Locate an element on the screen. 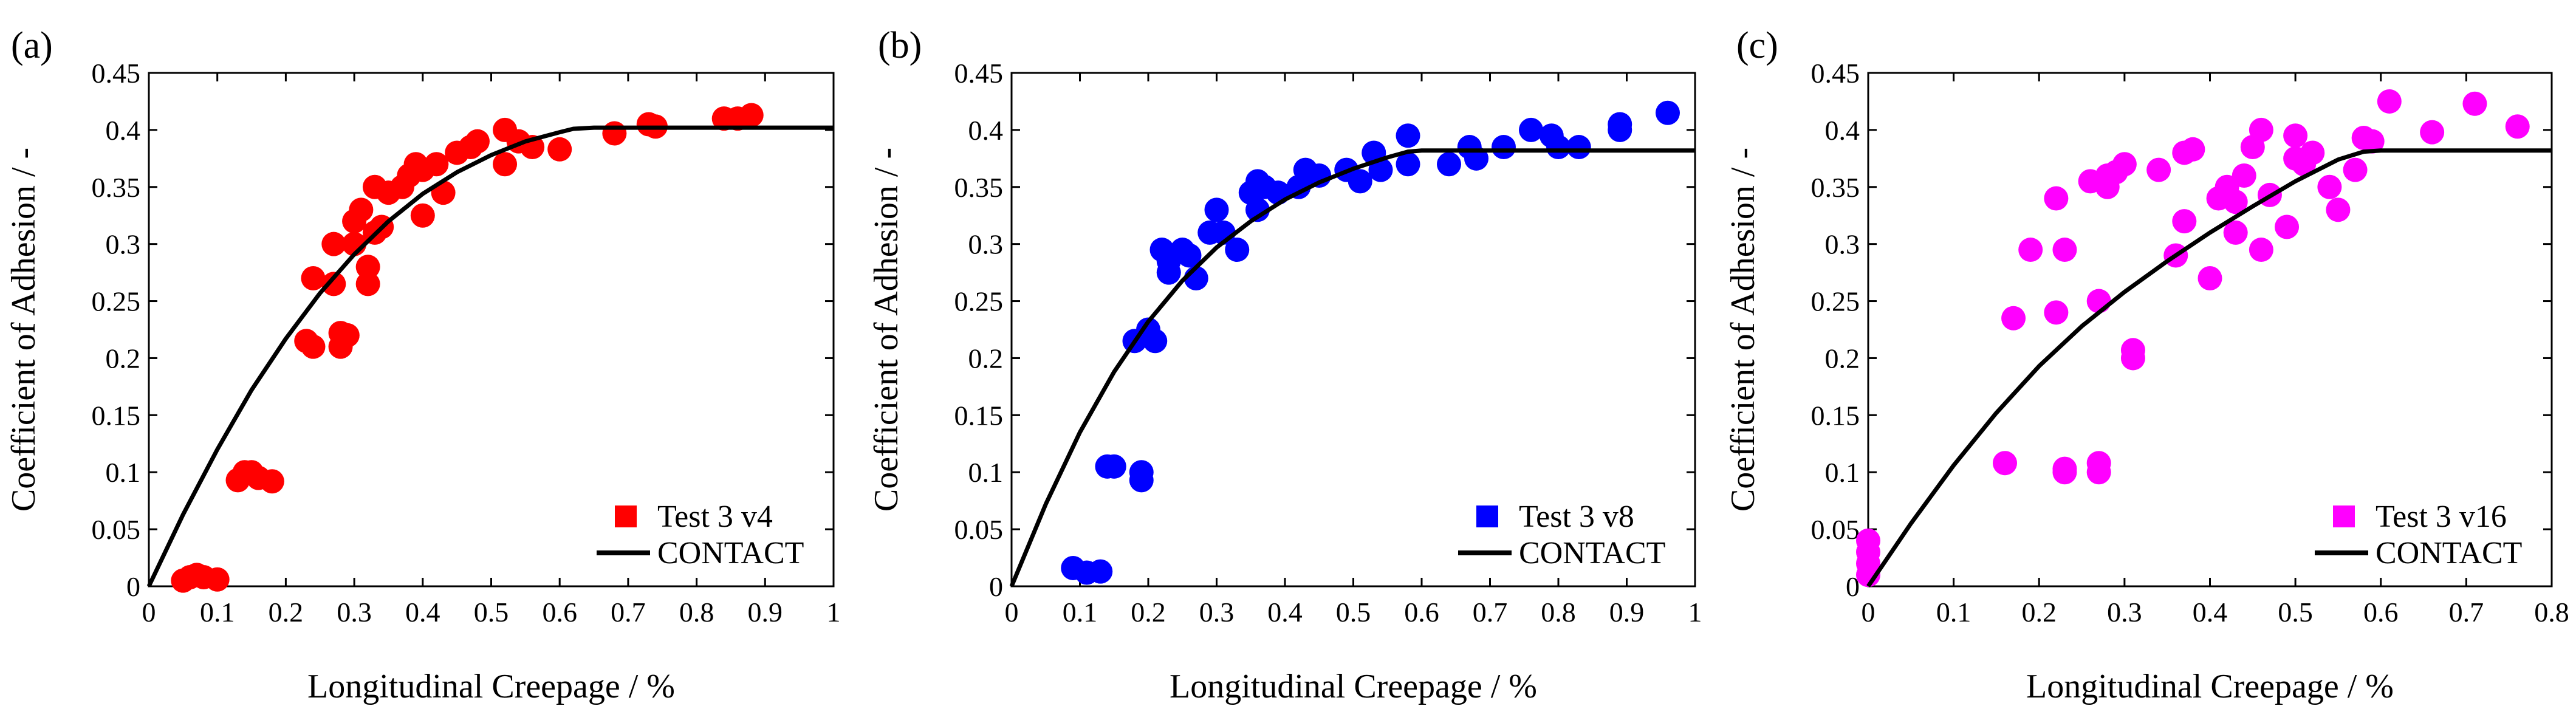 The height and width of the screenshot is (723, 2576). panel-label: (b) is located at coordinates (900, 45).